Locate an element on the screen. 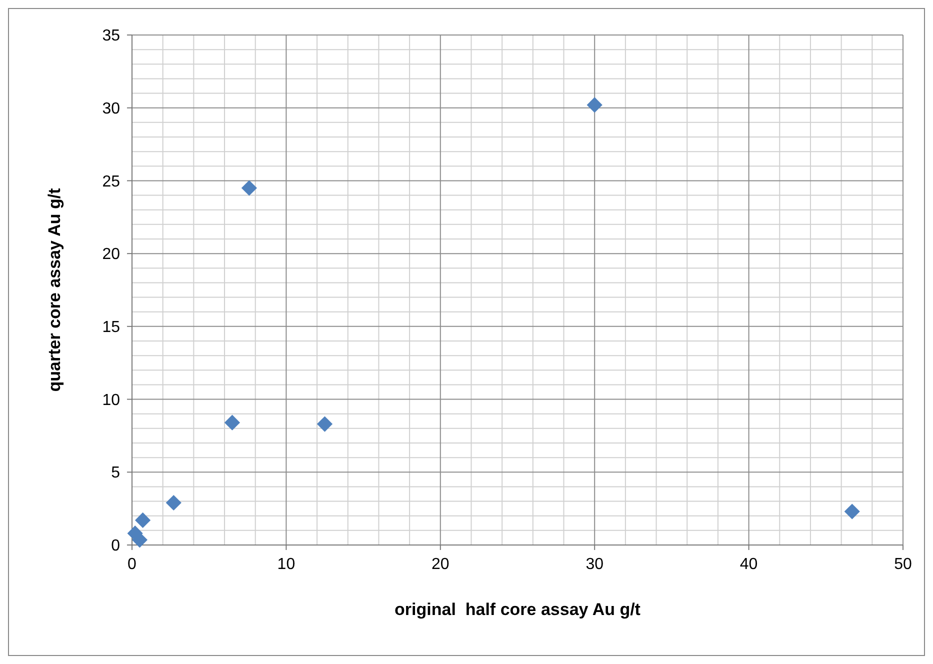 This screenshot has height=664, width=933. y-tick-label: 0 is located at coordinates (115, 546).